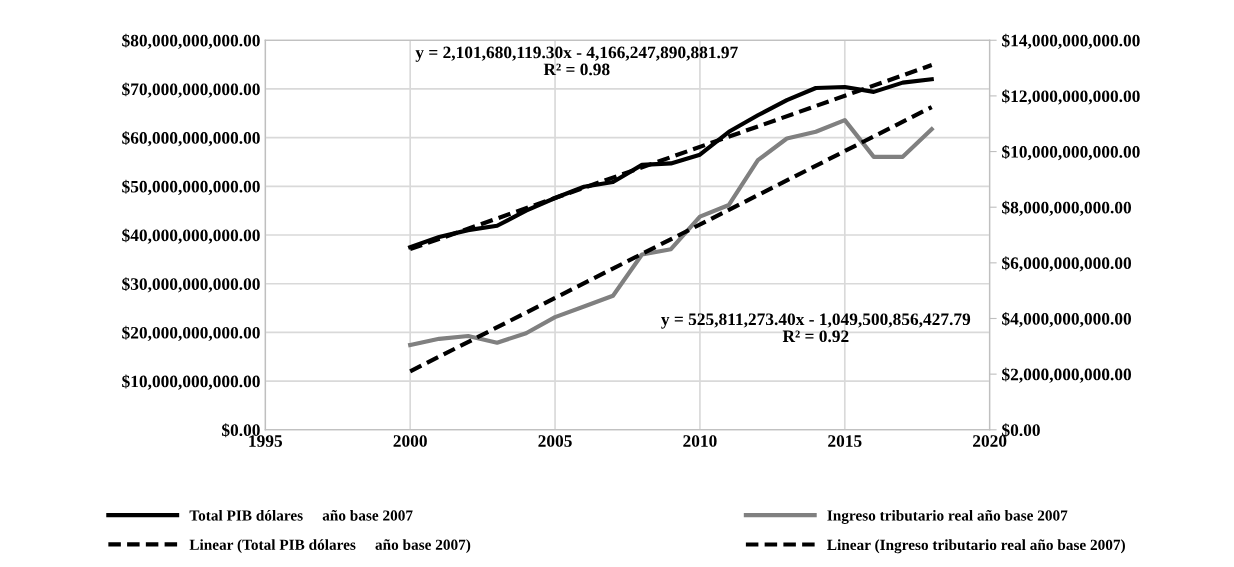  I want to click on y-tick-label: $50,000,000,000.00, so click(191, 187).